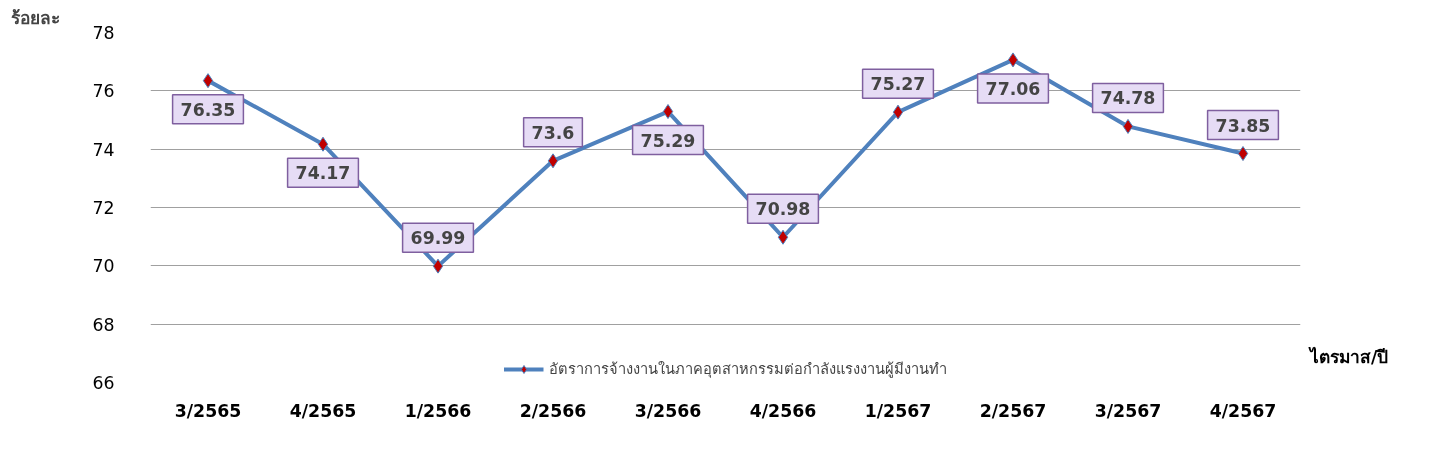 The width and height of the screenshot is (1434, 461). What do you see at coordinates (1128, 410) in the screenshot?
I see `x-tick-label: 3/2567` at bounding box center [1128, 410].